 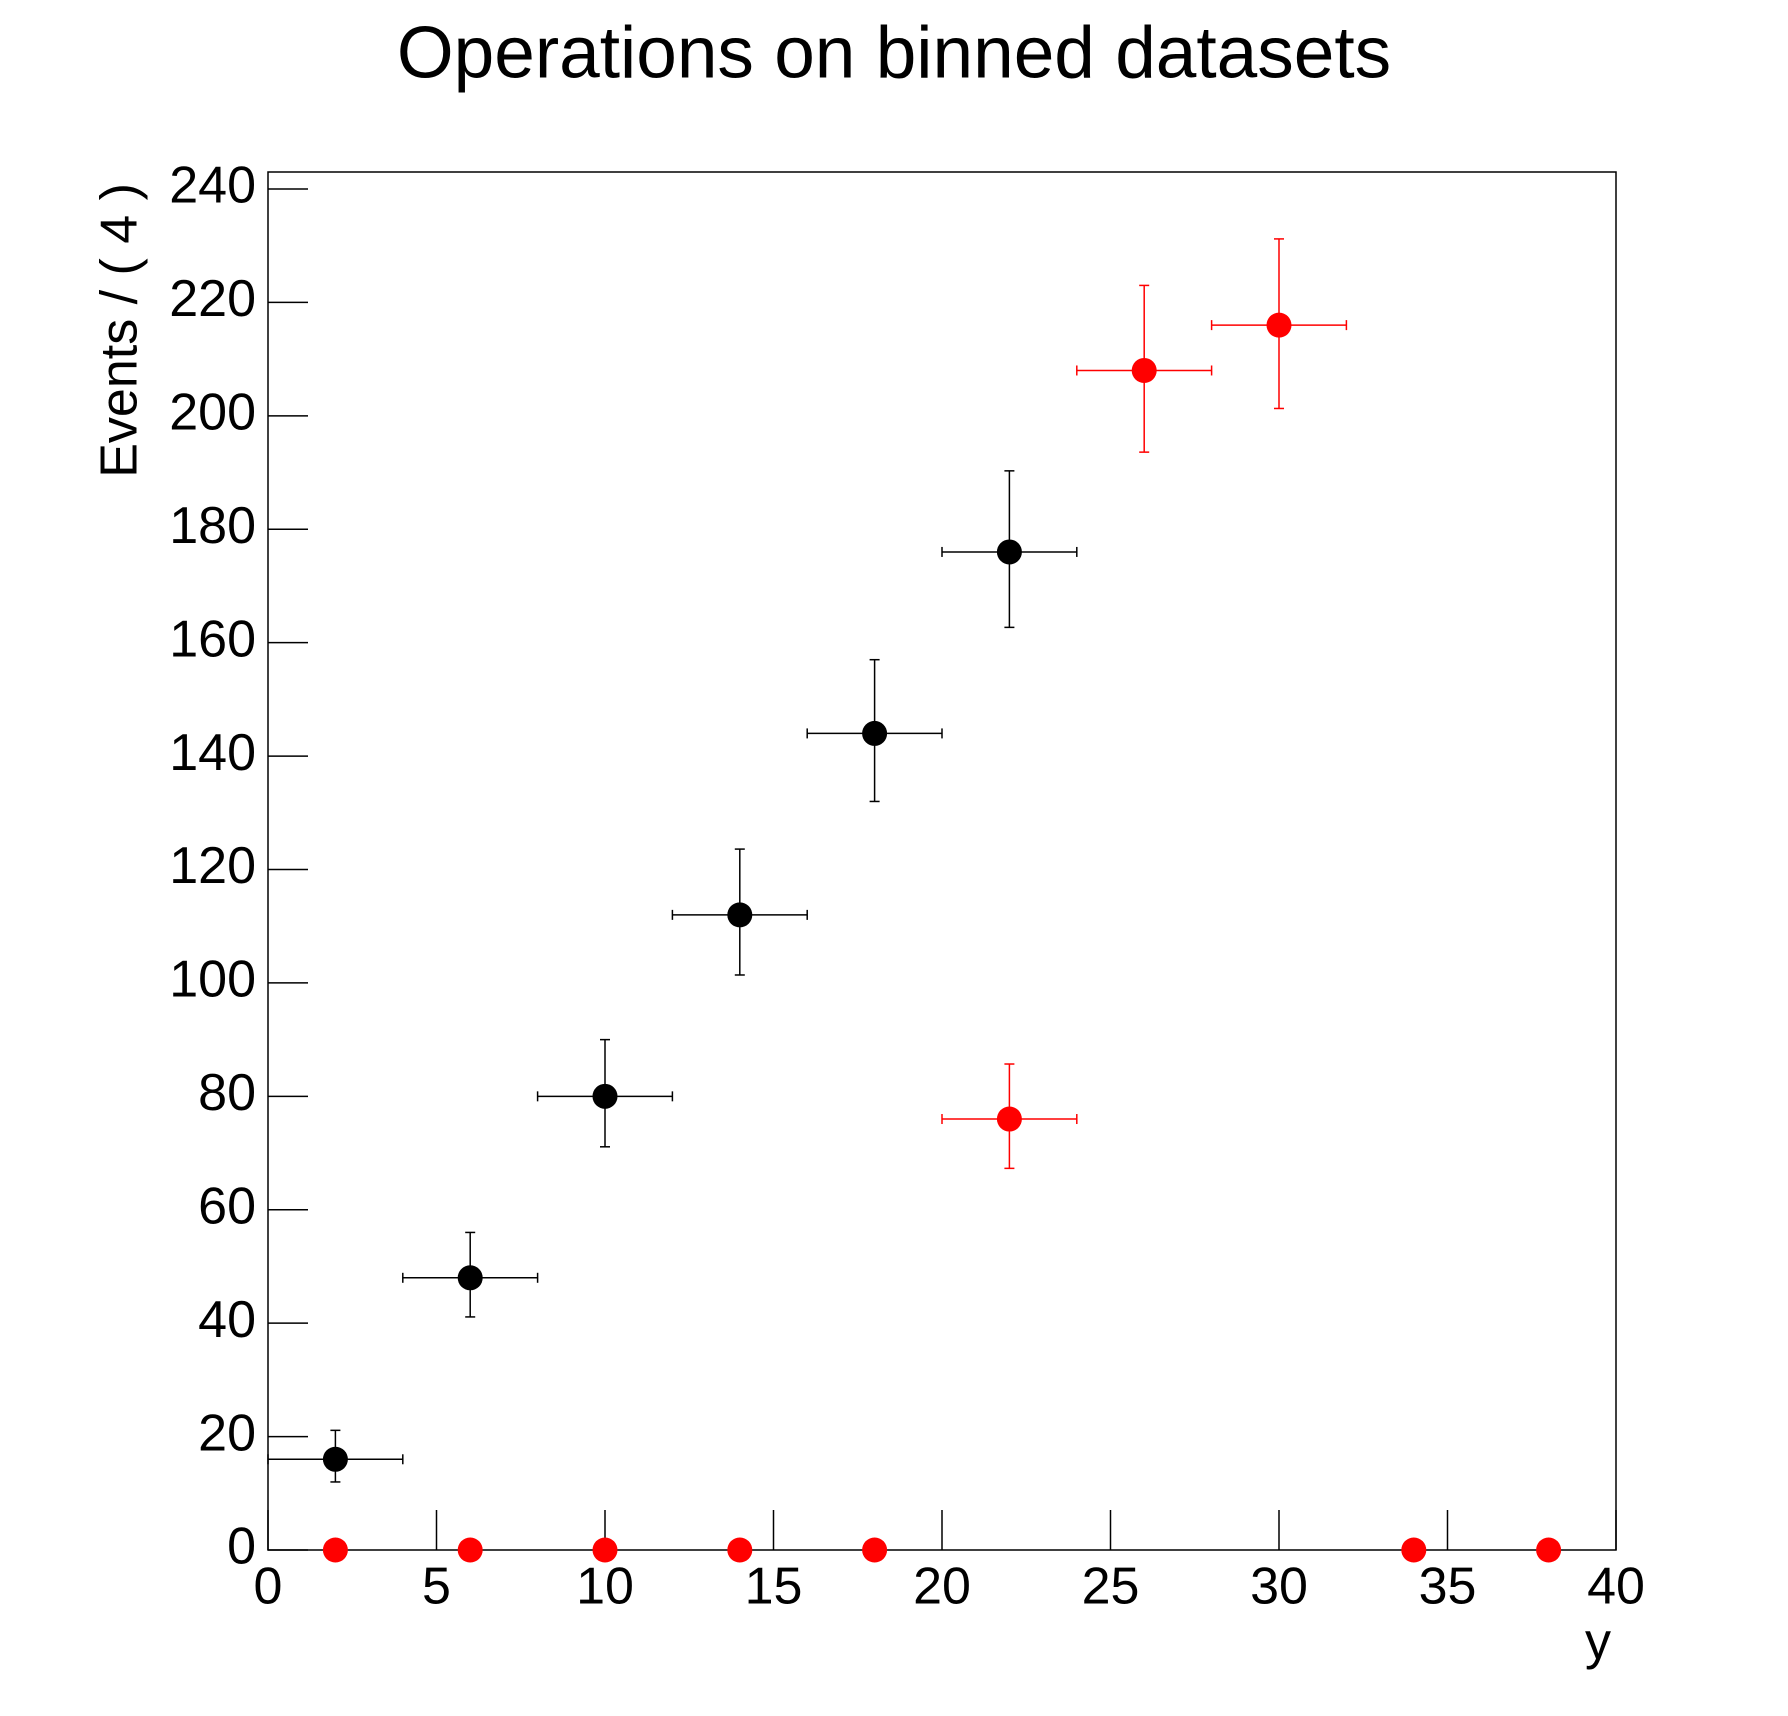 I want to click on y-tick-label: 240, so click(x=212, y=186).